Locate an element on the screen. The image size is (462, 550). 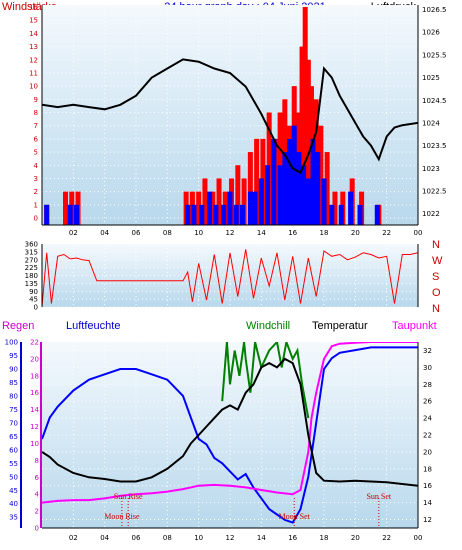
compass-n-bottom: N is located at coordinates (436, 309).